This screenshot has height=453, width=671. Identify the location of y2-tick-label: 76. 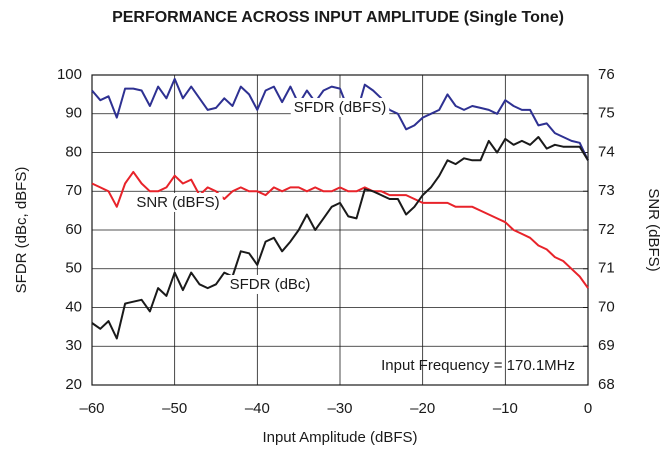
(606, 74).